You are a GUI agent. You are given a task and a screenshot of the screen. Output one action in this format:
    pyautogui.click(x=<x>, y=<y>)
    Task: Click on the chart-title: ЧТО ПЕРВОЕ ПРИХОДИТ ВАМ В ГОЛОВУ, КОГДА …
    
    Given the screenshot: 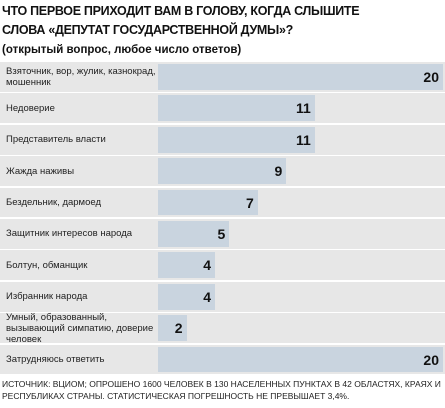 What is the action you would take?
    pyautogui.click(x=181, y=11)
    